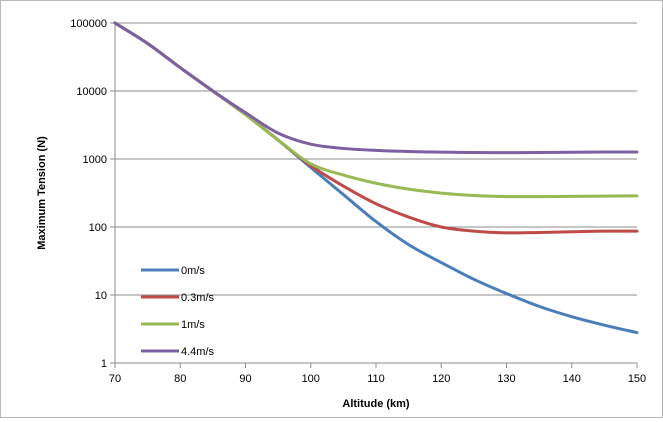 This screenshot has width=663, height=422. Describe the element at coordinates (180, 379) in the screenshot. I see `x-tick-label: 80` at that location.